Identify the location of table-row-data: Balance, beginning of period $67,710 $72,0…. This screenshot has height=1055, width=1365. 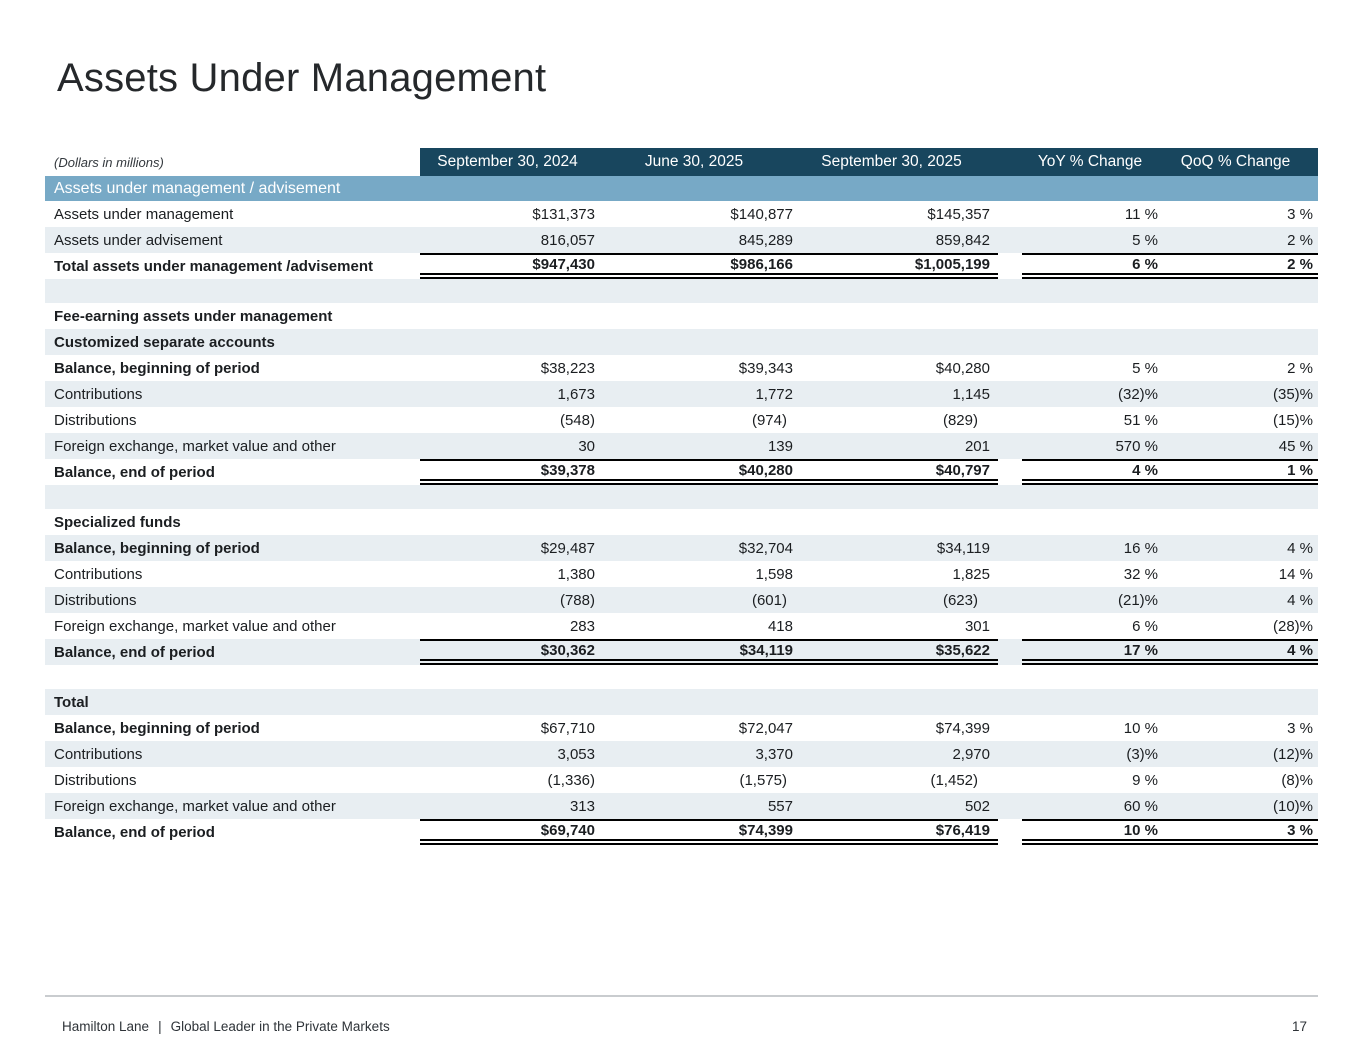
(681, 728).